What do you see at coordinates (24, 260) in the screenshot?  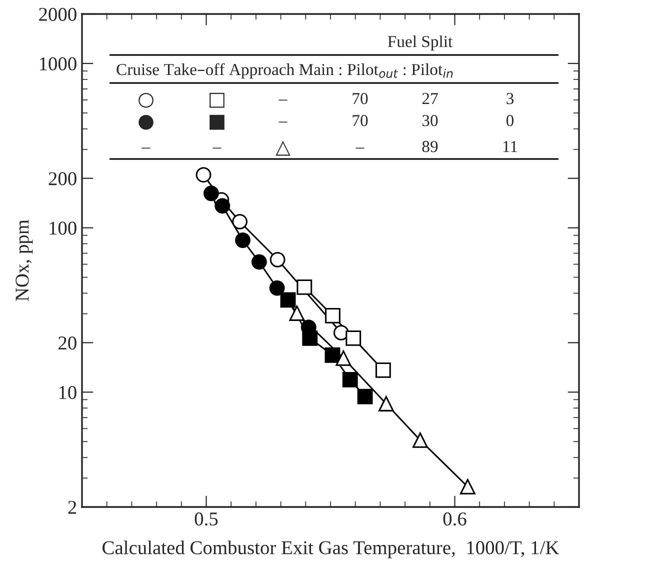 I see `y-axis-title: NOx, ppm` at bounding box center [24, 260].